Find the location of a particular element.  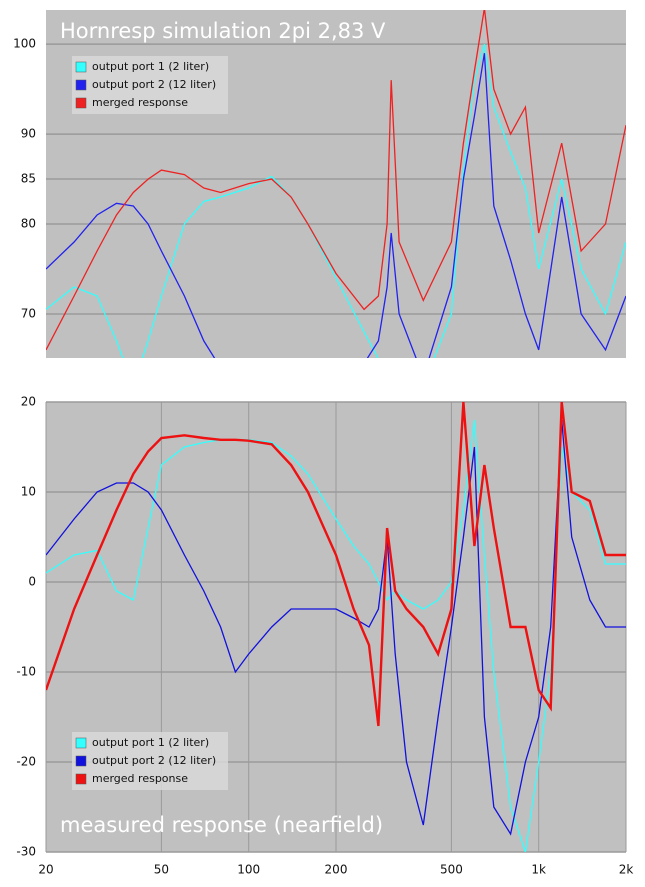

y-tick-label: -20 is located at coordinates (26, 762).